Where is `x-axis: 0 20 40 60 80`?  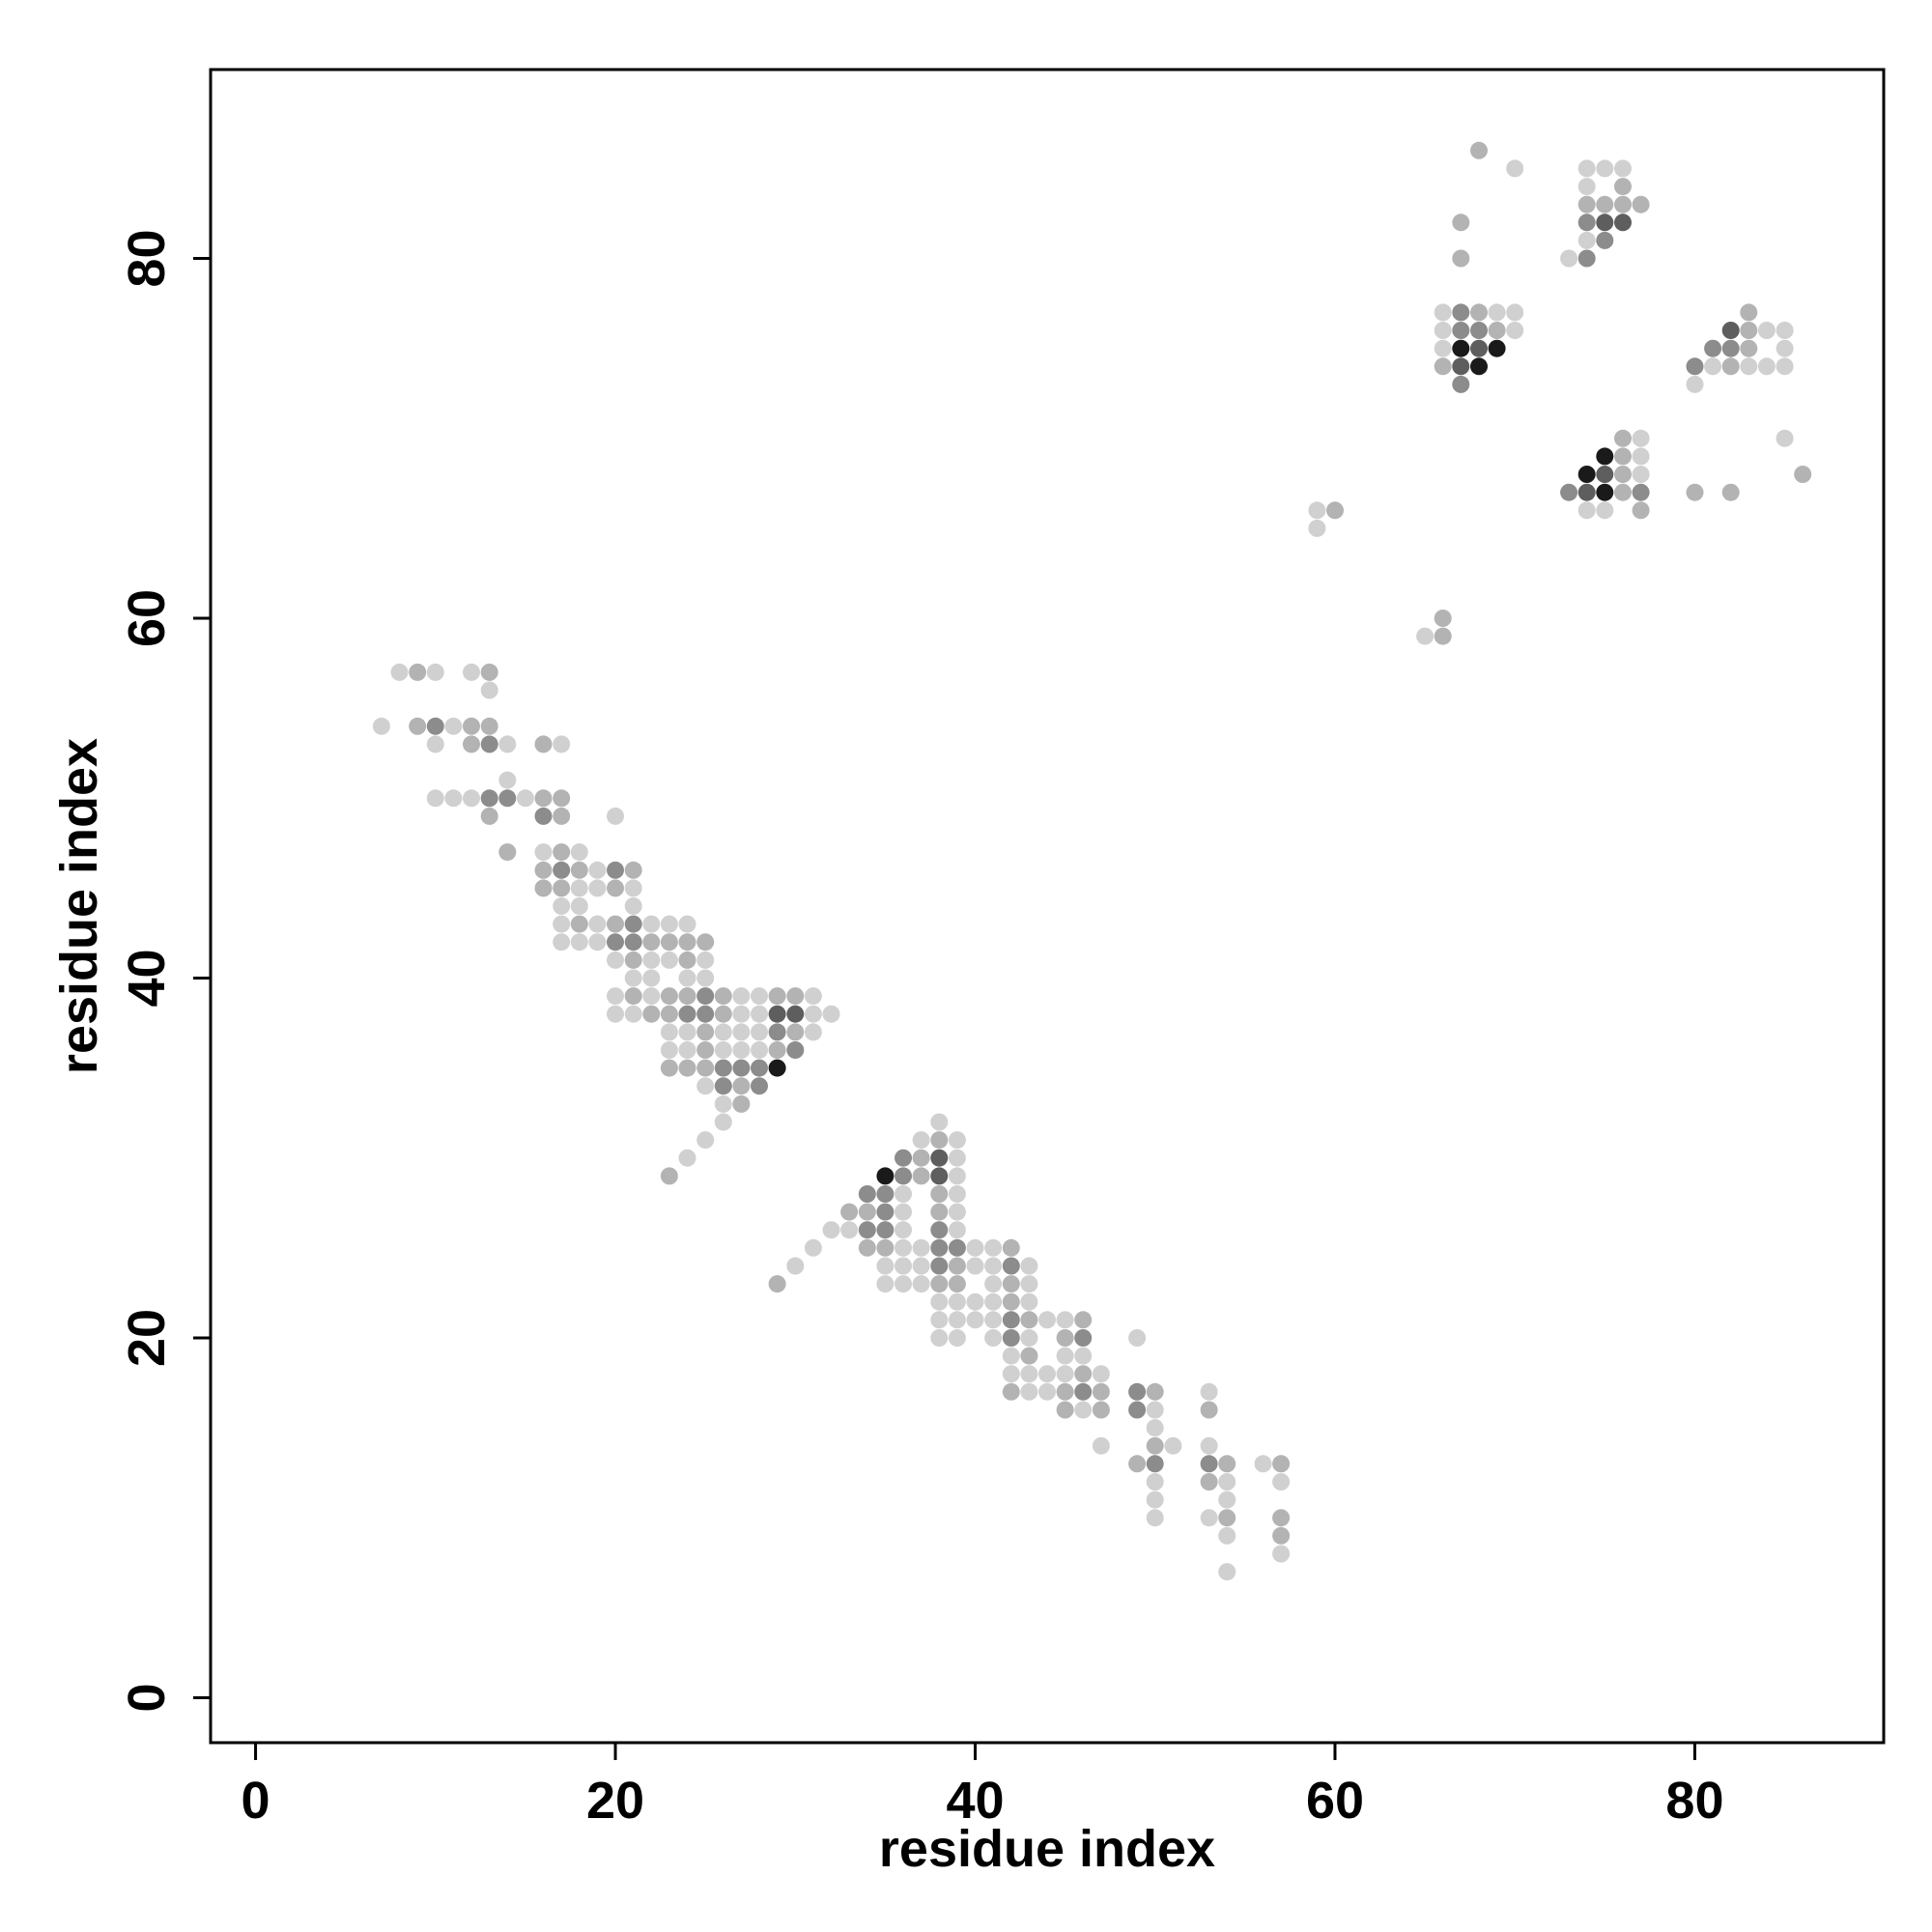 x-axis: 0 20 40 60 80 is located at coordinates (982, 1785).